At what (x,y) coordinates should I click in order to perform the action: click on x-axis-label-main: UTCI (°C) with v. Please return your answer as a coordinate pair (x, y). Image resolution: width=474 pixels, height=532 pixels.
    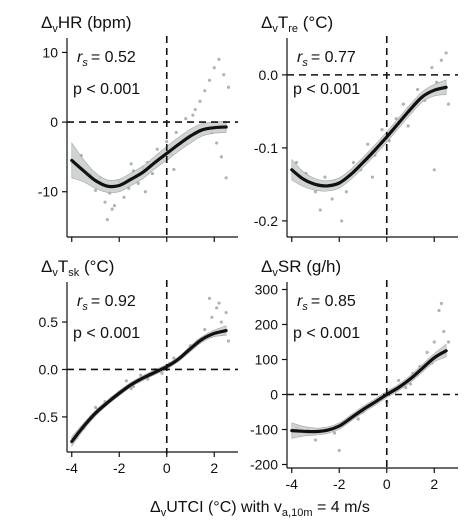
    Looking at the image, I should click on (224, 507).